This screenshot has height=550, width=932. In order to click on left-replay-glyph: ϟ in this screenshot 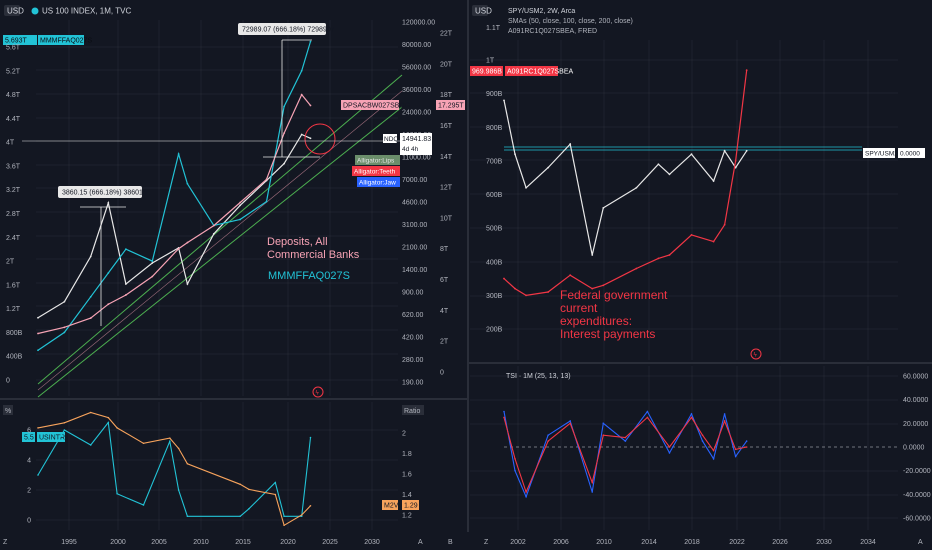, I will do `click(318, 394)`.